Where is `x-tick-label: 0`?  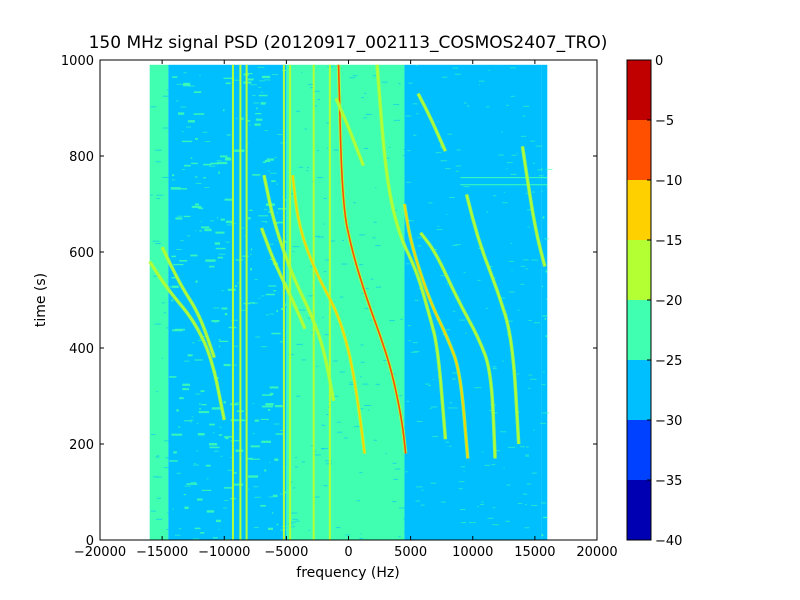 x-tick-label: 0 is located at coordinates (348, 552).